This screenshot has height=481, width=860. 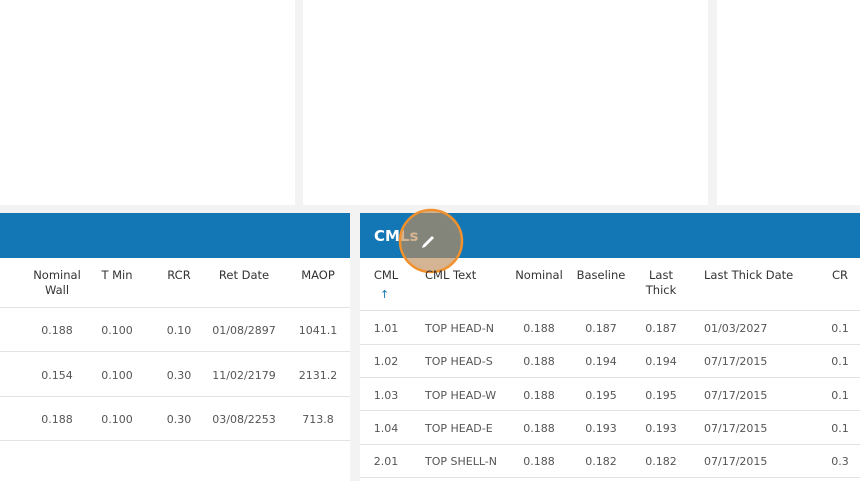 What do you see at coordinates (461, 395) in the screenshot?
I see `table-cell: TOP HEAD-W` at bounding box center [461, 395].